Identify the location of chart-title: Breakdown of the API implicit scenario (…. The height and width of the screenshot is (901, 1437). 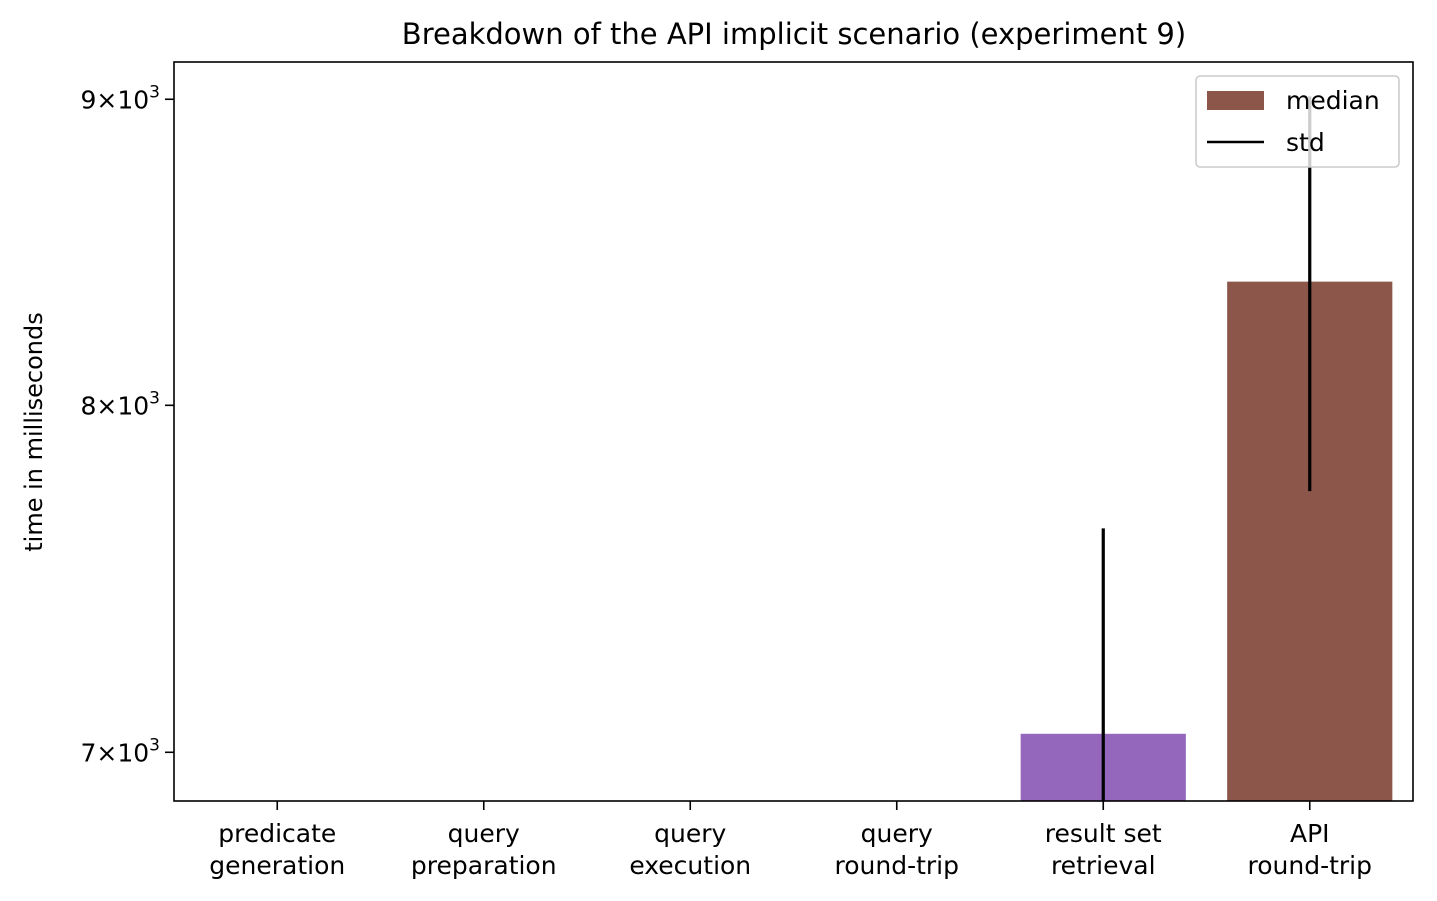
(794, 34).